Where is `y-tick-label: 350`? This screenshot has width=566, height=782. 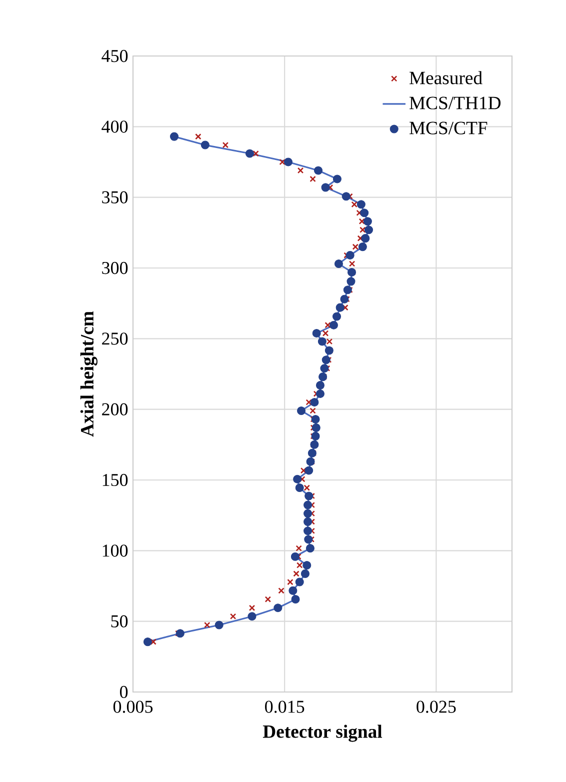 y-tick-label: 350 is located at coordinates (115, 197).